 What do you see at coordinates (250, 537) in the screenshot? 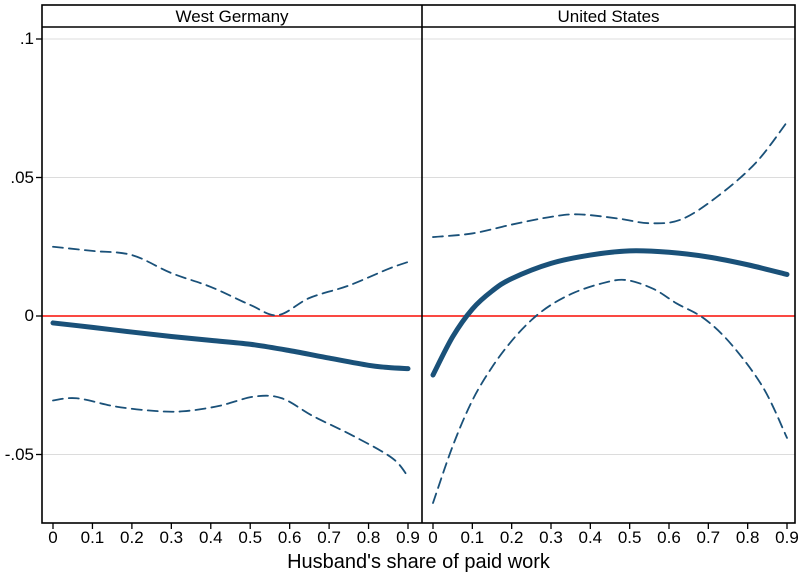
I see `x-tick-label-panel1-0.5: 0.5` at bounding box center [250, 537].